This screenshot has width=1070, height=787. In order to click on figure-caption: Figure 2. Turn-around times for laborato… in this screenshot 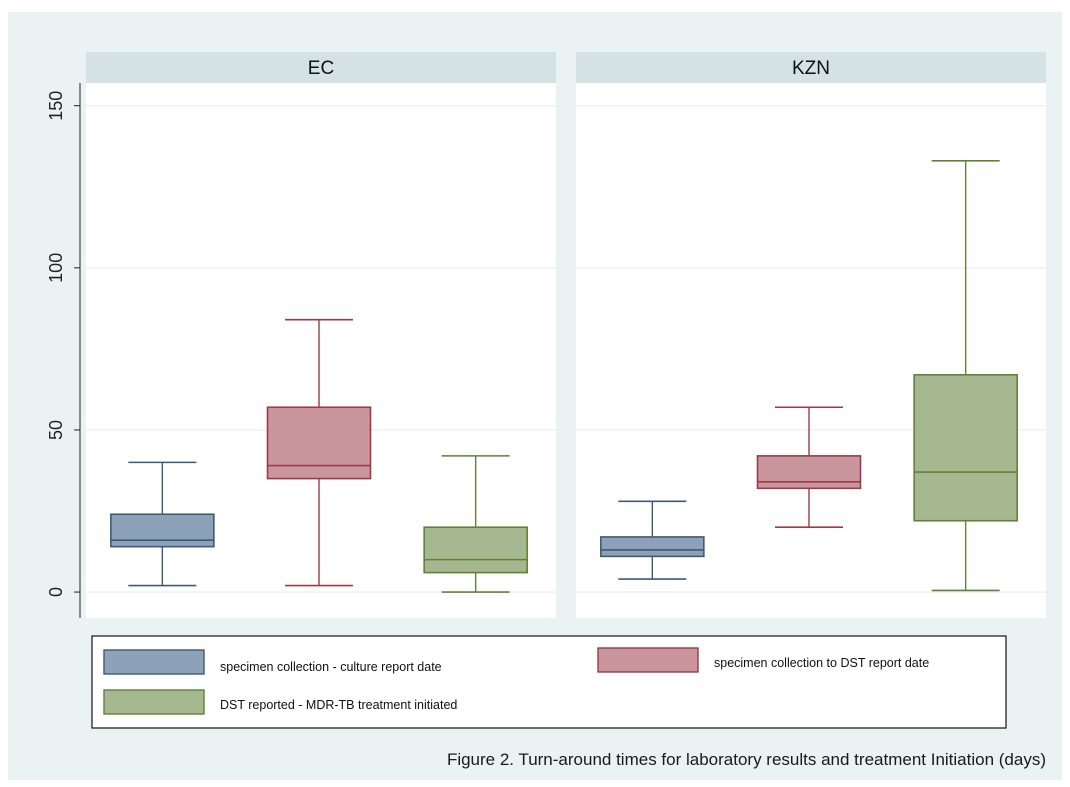, I will do `click(746, 759)`.